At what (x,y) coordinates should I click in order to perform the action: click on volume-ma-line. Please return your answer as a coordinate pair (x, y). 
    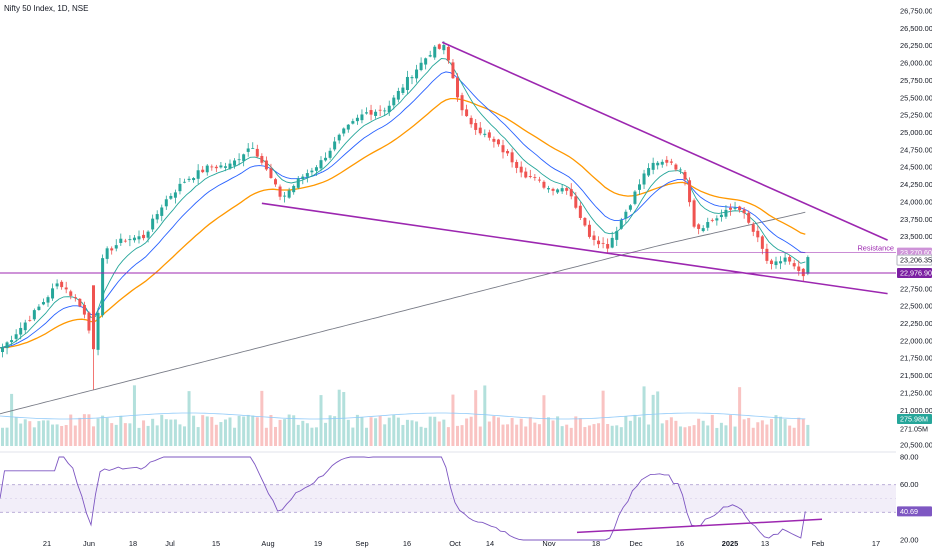
    Looking at the image, I should click on (403, 416).